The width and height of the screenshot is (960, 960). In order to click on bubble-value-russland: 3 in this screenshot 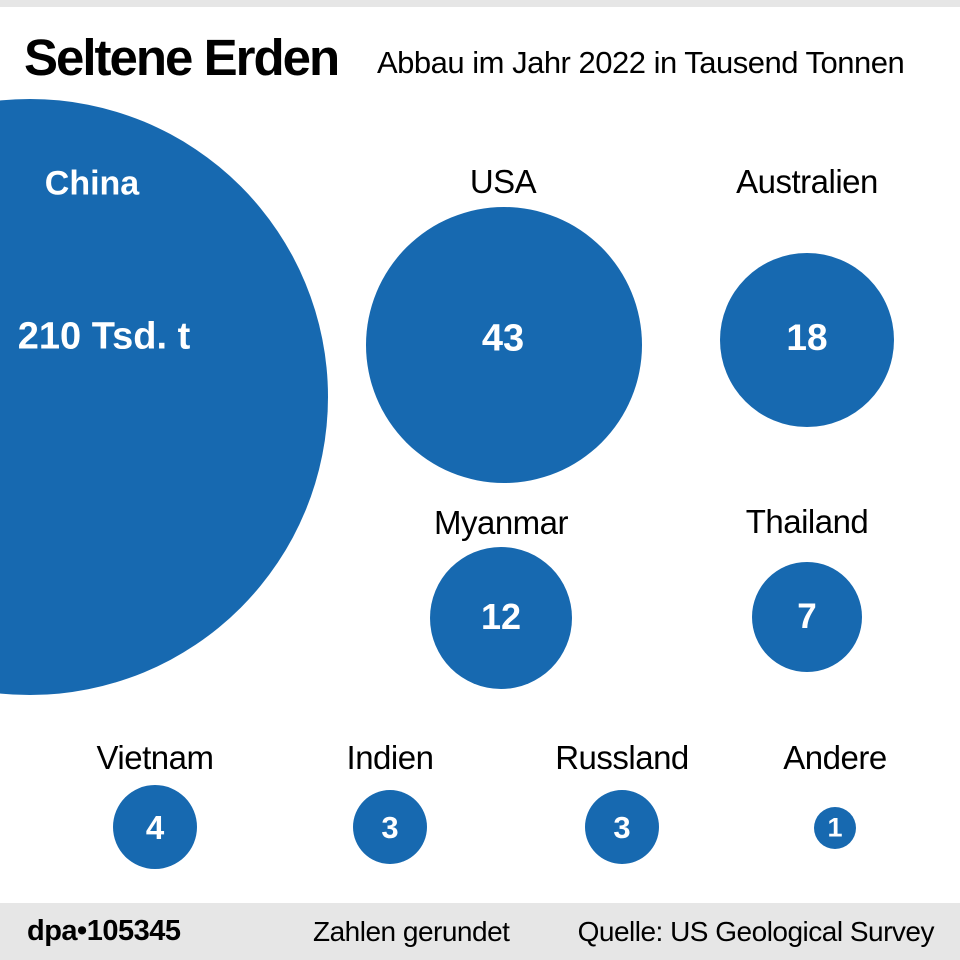, I will do `click(622, 827)`.